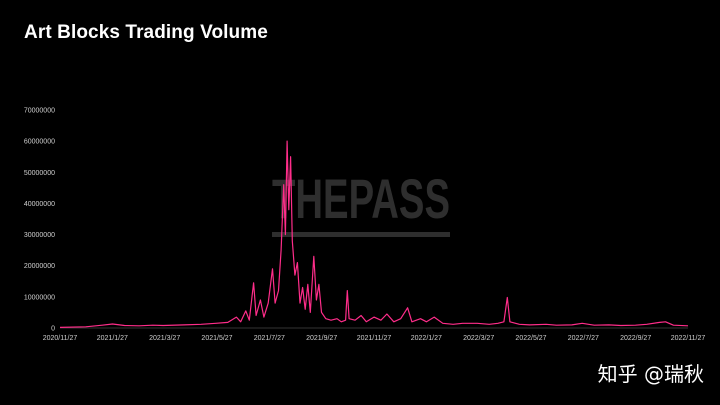 The height and width of the screenshot is (405, 720). What do you see at coordinates (650, 374) in the screenshot?
I see `attribution-text: 知乎 @瑞秋` at bounding box center [650, 374].